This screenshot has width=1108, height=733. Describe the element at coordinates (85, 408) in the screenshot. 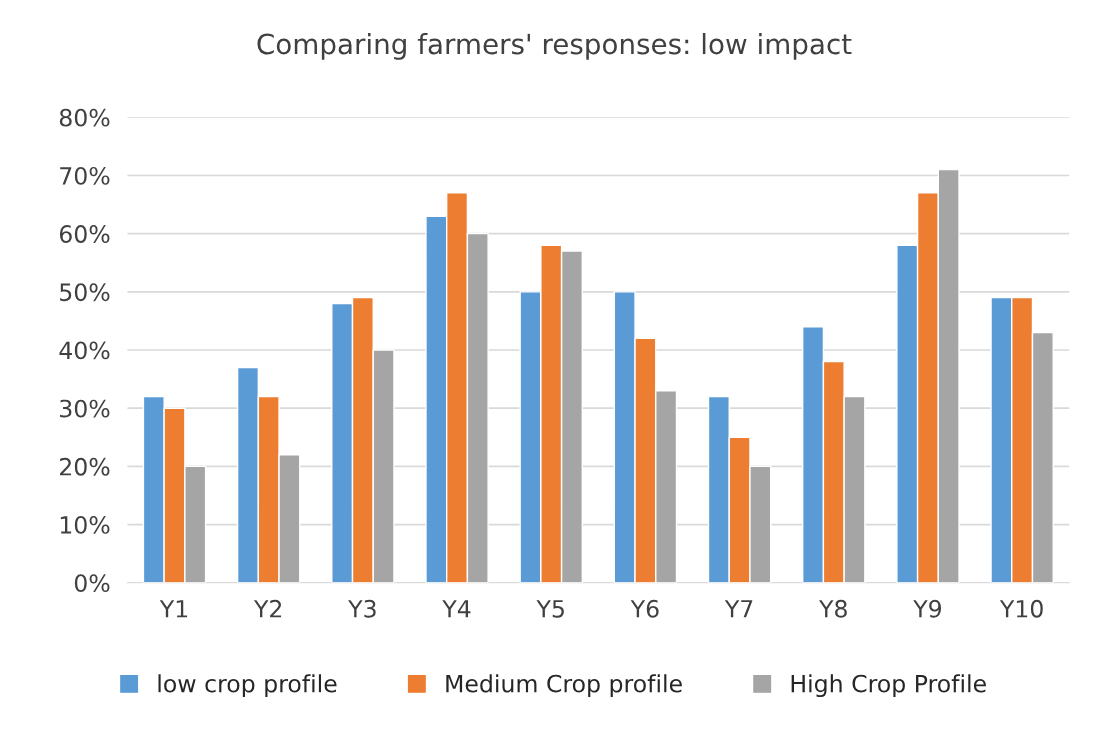

I see `y-tick-label: 30%` at that location.